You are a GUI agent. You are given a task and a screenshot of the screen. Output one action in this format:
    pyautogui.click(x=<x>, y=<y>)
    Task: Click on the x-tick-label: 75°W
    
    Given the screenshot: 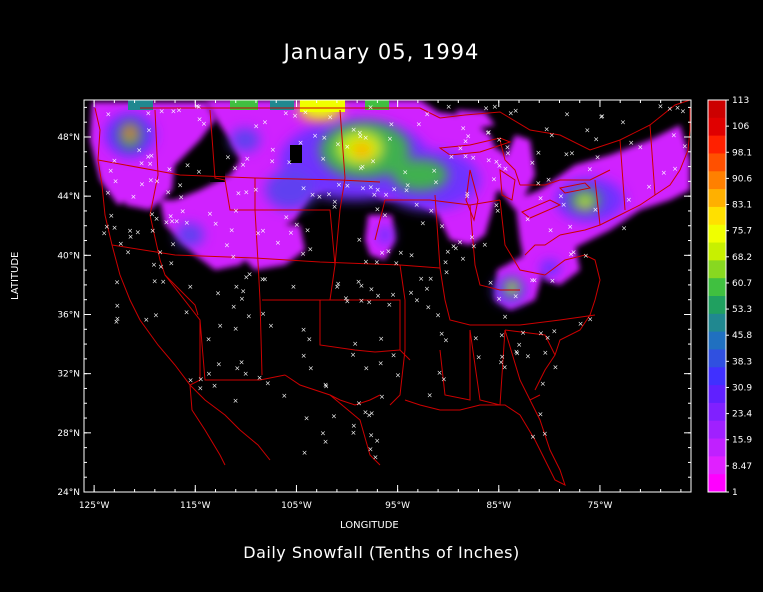 What is the action you would take?
    pyautogui.click(x=600, y=506)
    